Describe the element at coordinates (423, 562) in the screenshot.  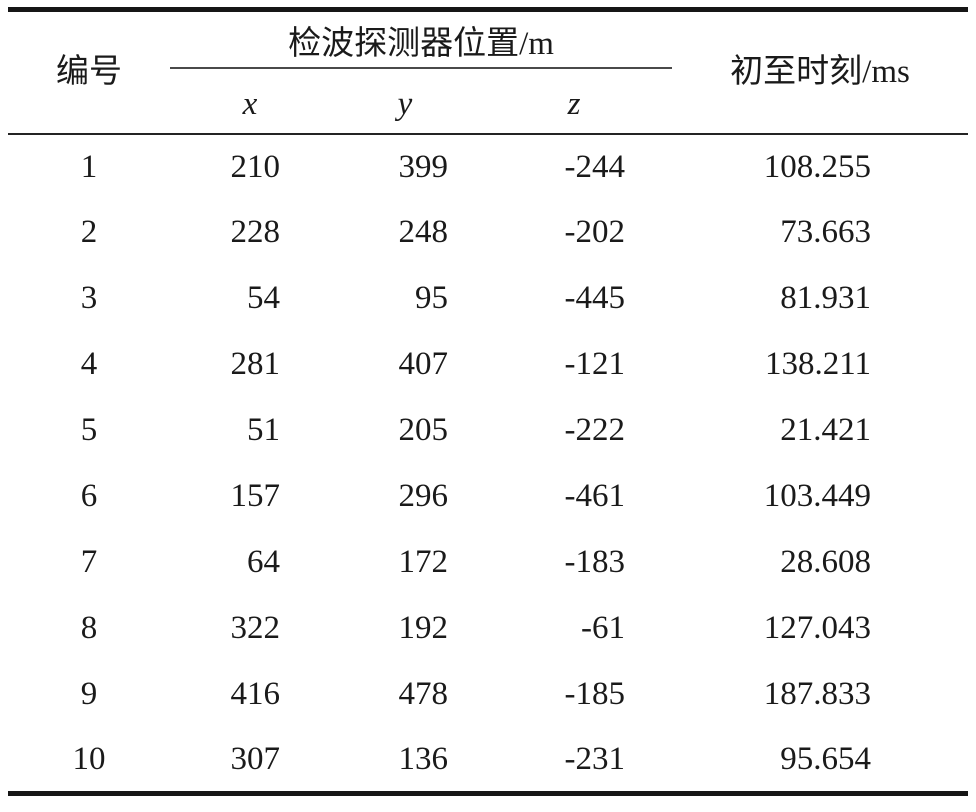
I see `cell-y: 172` at that location.